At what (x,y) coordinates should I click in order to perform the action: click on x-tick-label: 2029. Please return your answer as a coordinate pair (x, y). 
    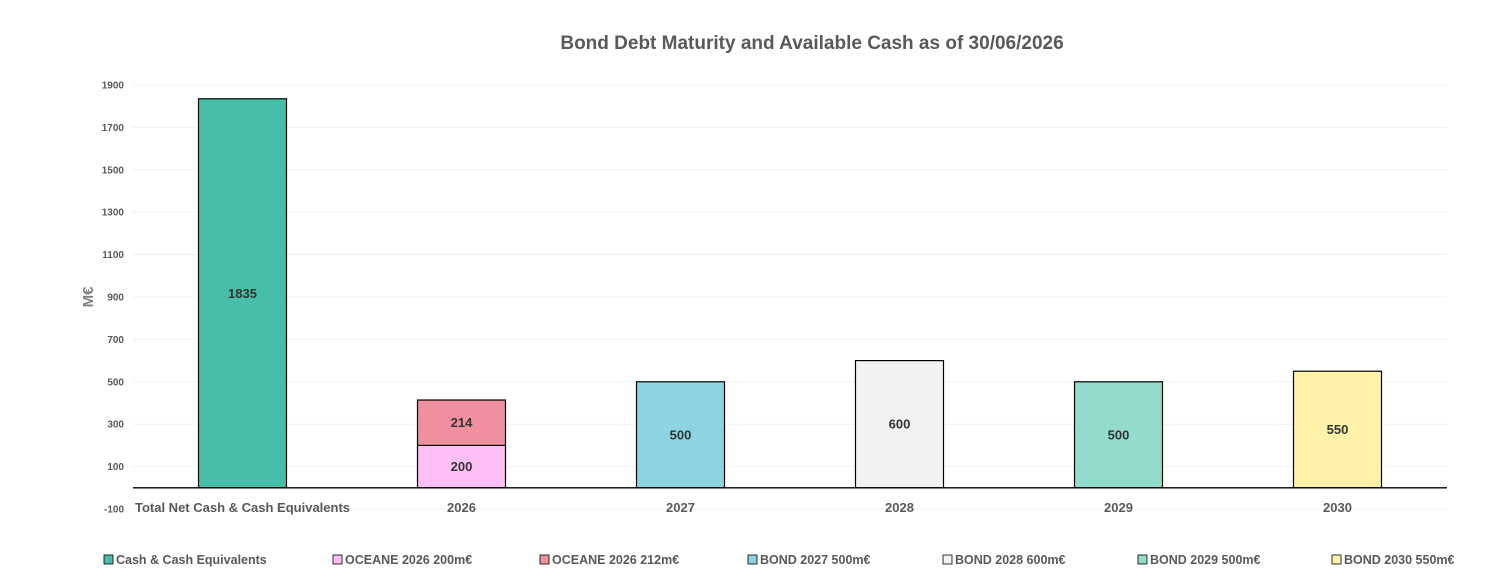
    Looking at the image, I should click on (1118, 507).